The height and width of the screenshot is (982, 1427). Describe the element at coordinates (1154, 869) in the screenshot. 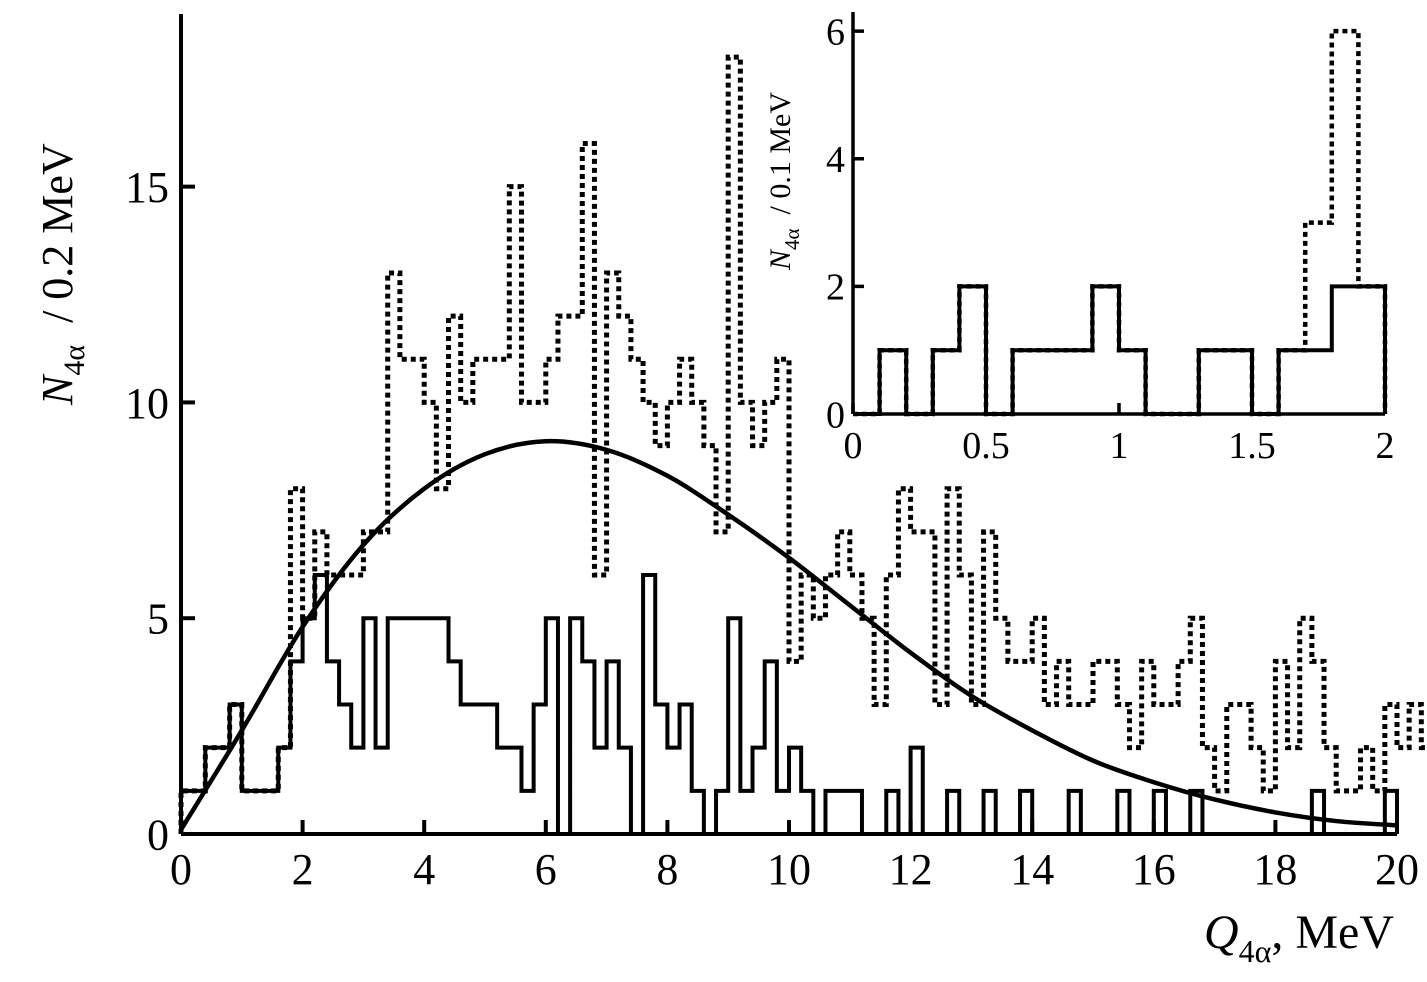

I see `main-x-tick-label: 16` at that location.